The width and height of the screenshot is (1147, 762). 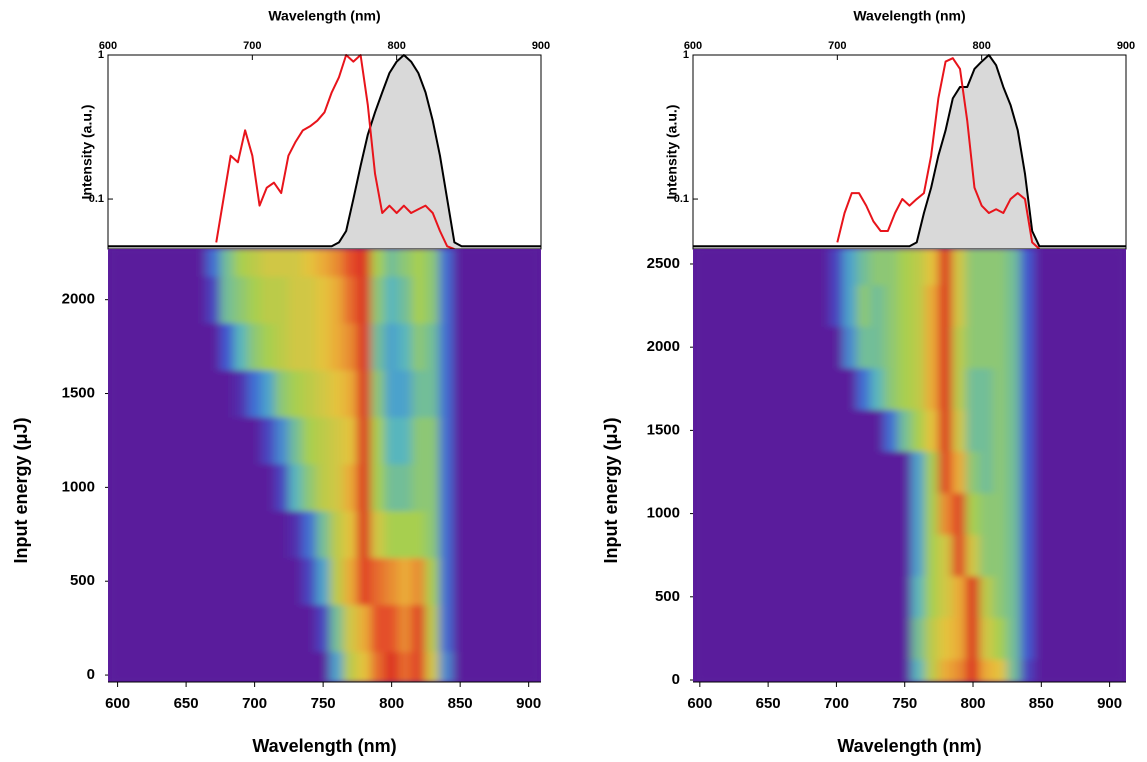 I want to click on x-axis-label: Wavelength (nm), so click(x=909, y=746).